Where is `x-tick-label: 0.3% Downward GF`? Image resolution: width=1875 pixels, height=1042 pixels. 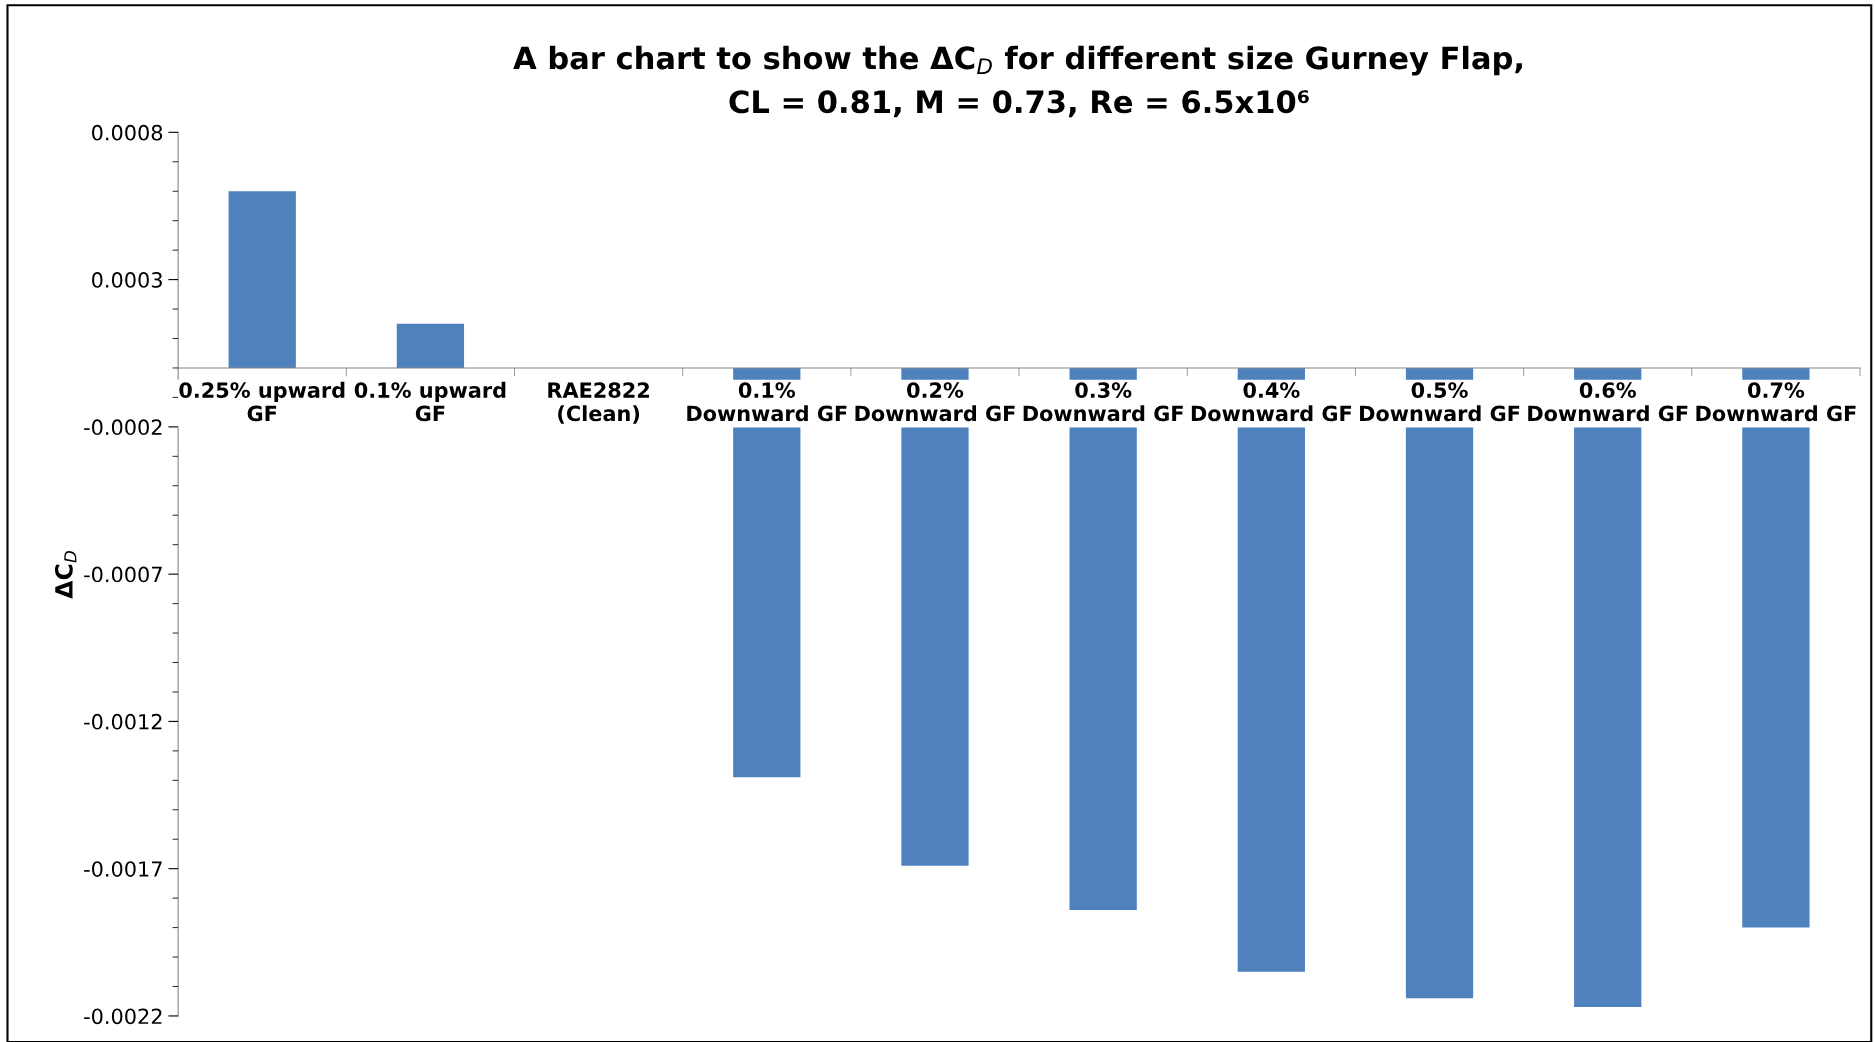 x-tick-label: 0.3% Downward GF is located at coordinates (1103, 402).